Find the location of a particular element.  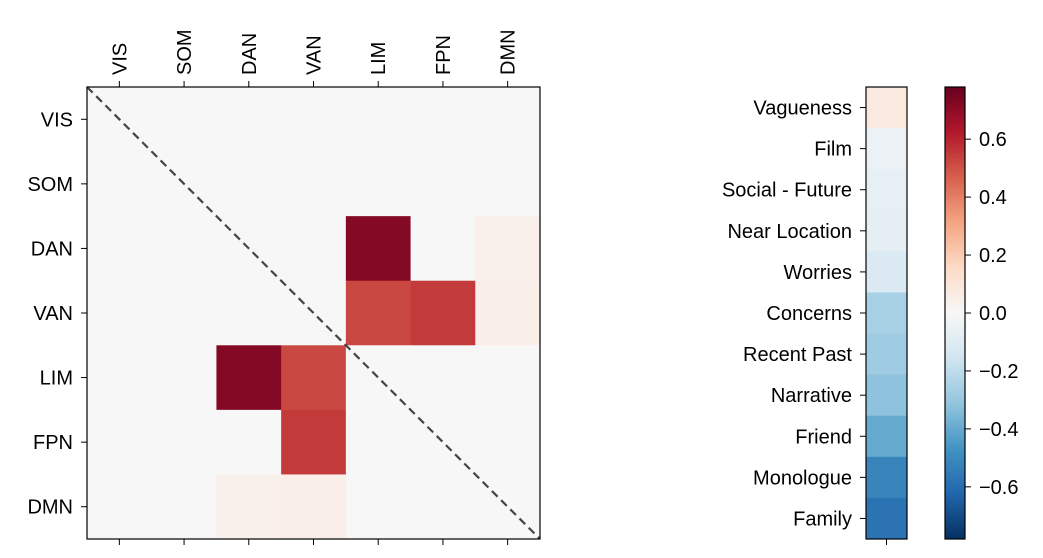

topic-label: Near Location is located at coordinates (789, 232).